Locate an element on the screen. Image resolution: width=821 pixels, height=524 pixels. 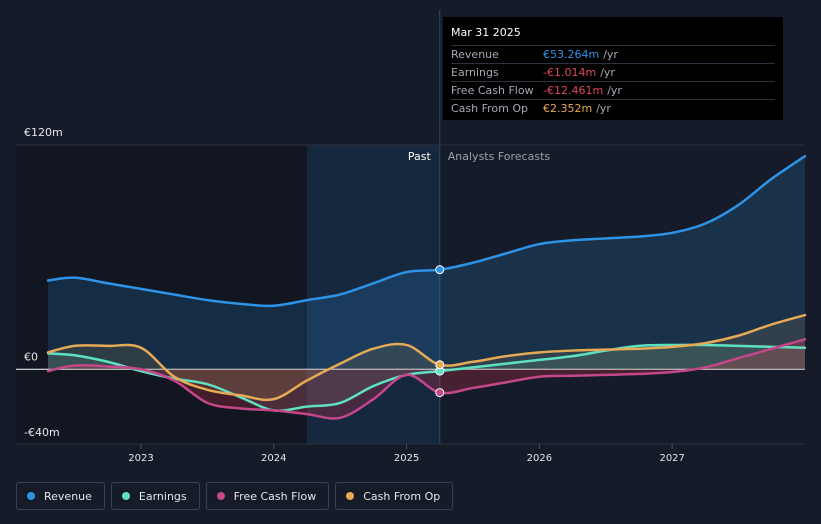
tooltip-row-cash-from-op: Cash From Op €2.352m /yr is located at coordinates (613, 108).